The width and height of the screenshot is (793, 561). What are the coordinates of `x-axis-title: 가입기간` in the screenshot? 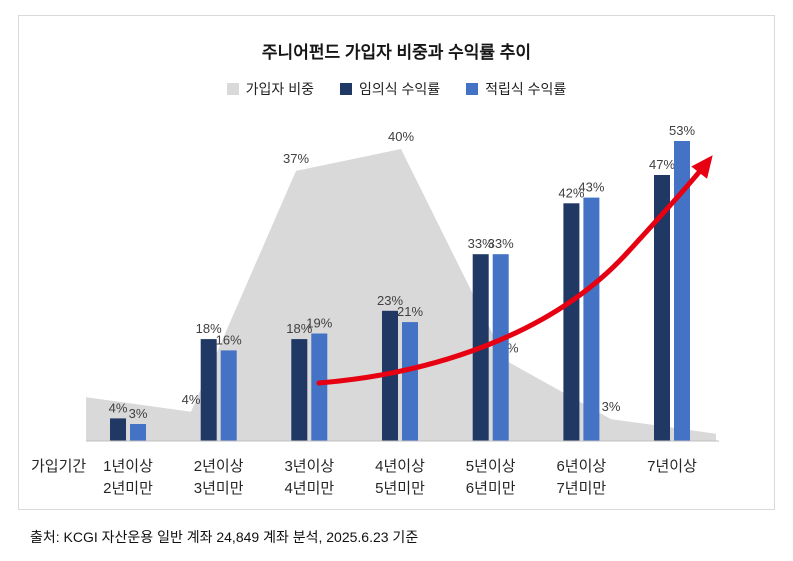 It's located at (58, 466).